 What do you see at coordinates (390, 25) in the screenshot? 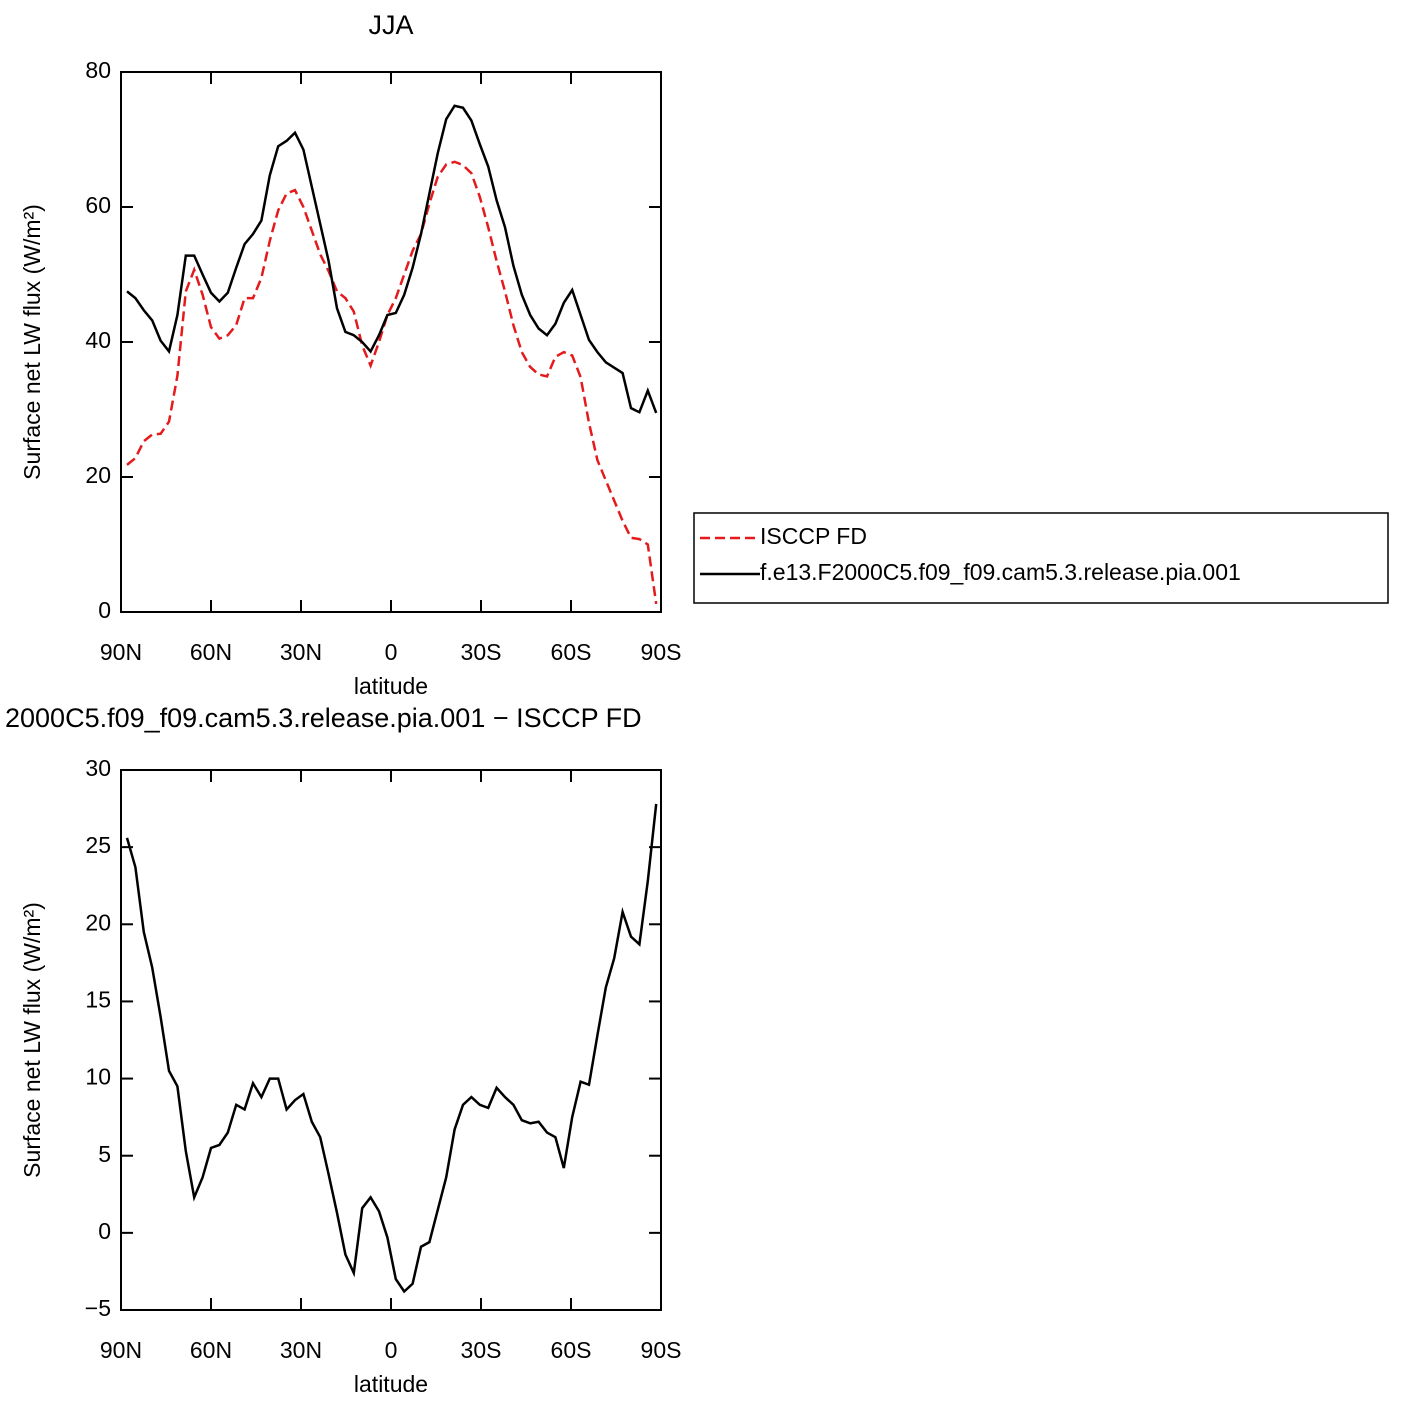
I see `chart-title: JJA` at bounding box center [390, 25].